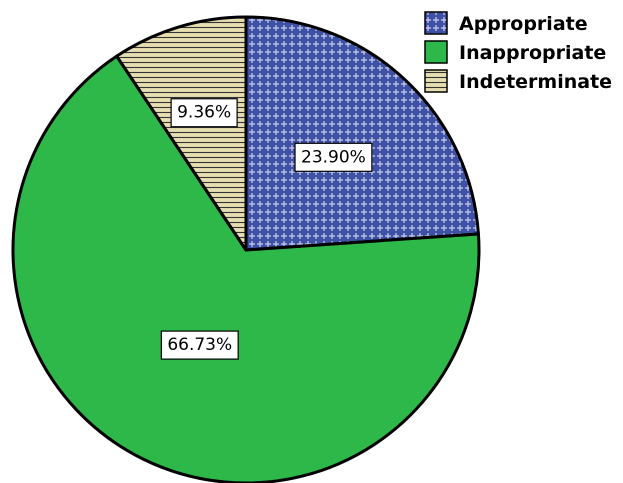  Describe the element at coordinates (535, 82) in the screenshot. I see `legend-label-indeterminate: Indeterminate` at that location.